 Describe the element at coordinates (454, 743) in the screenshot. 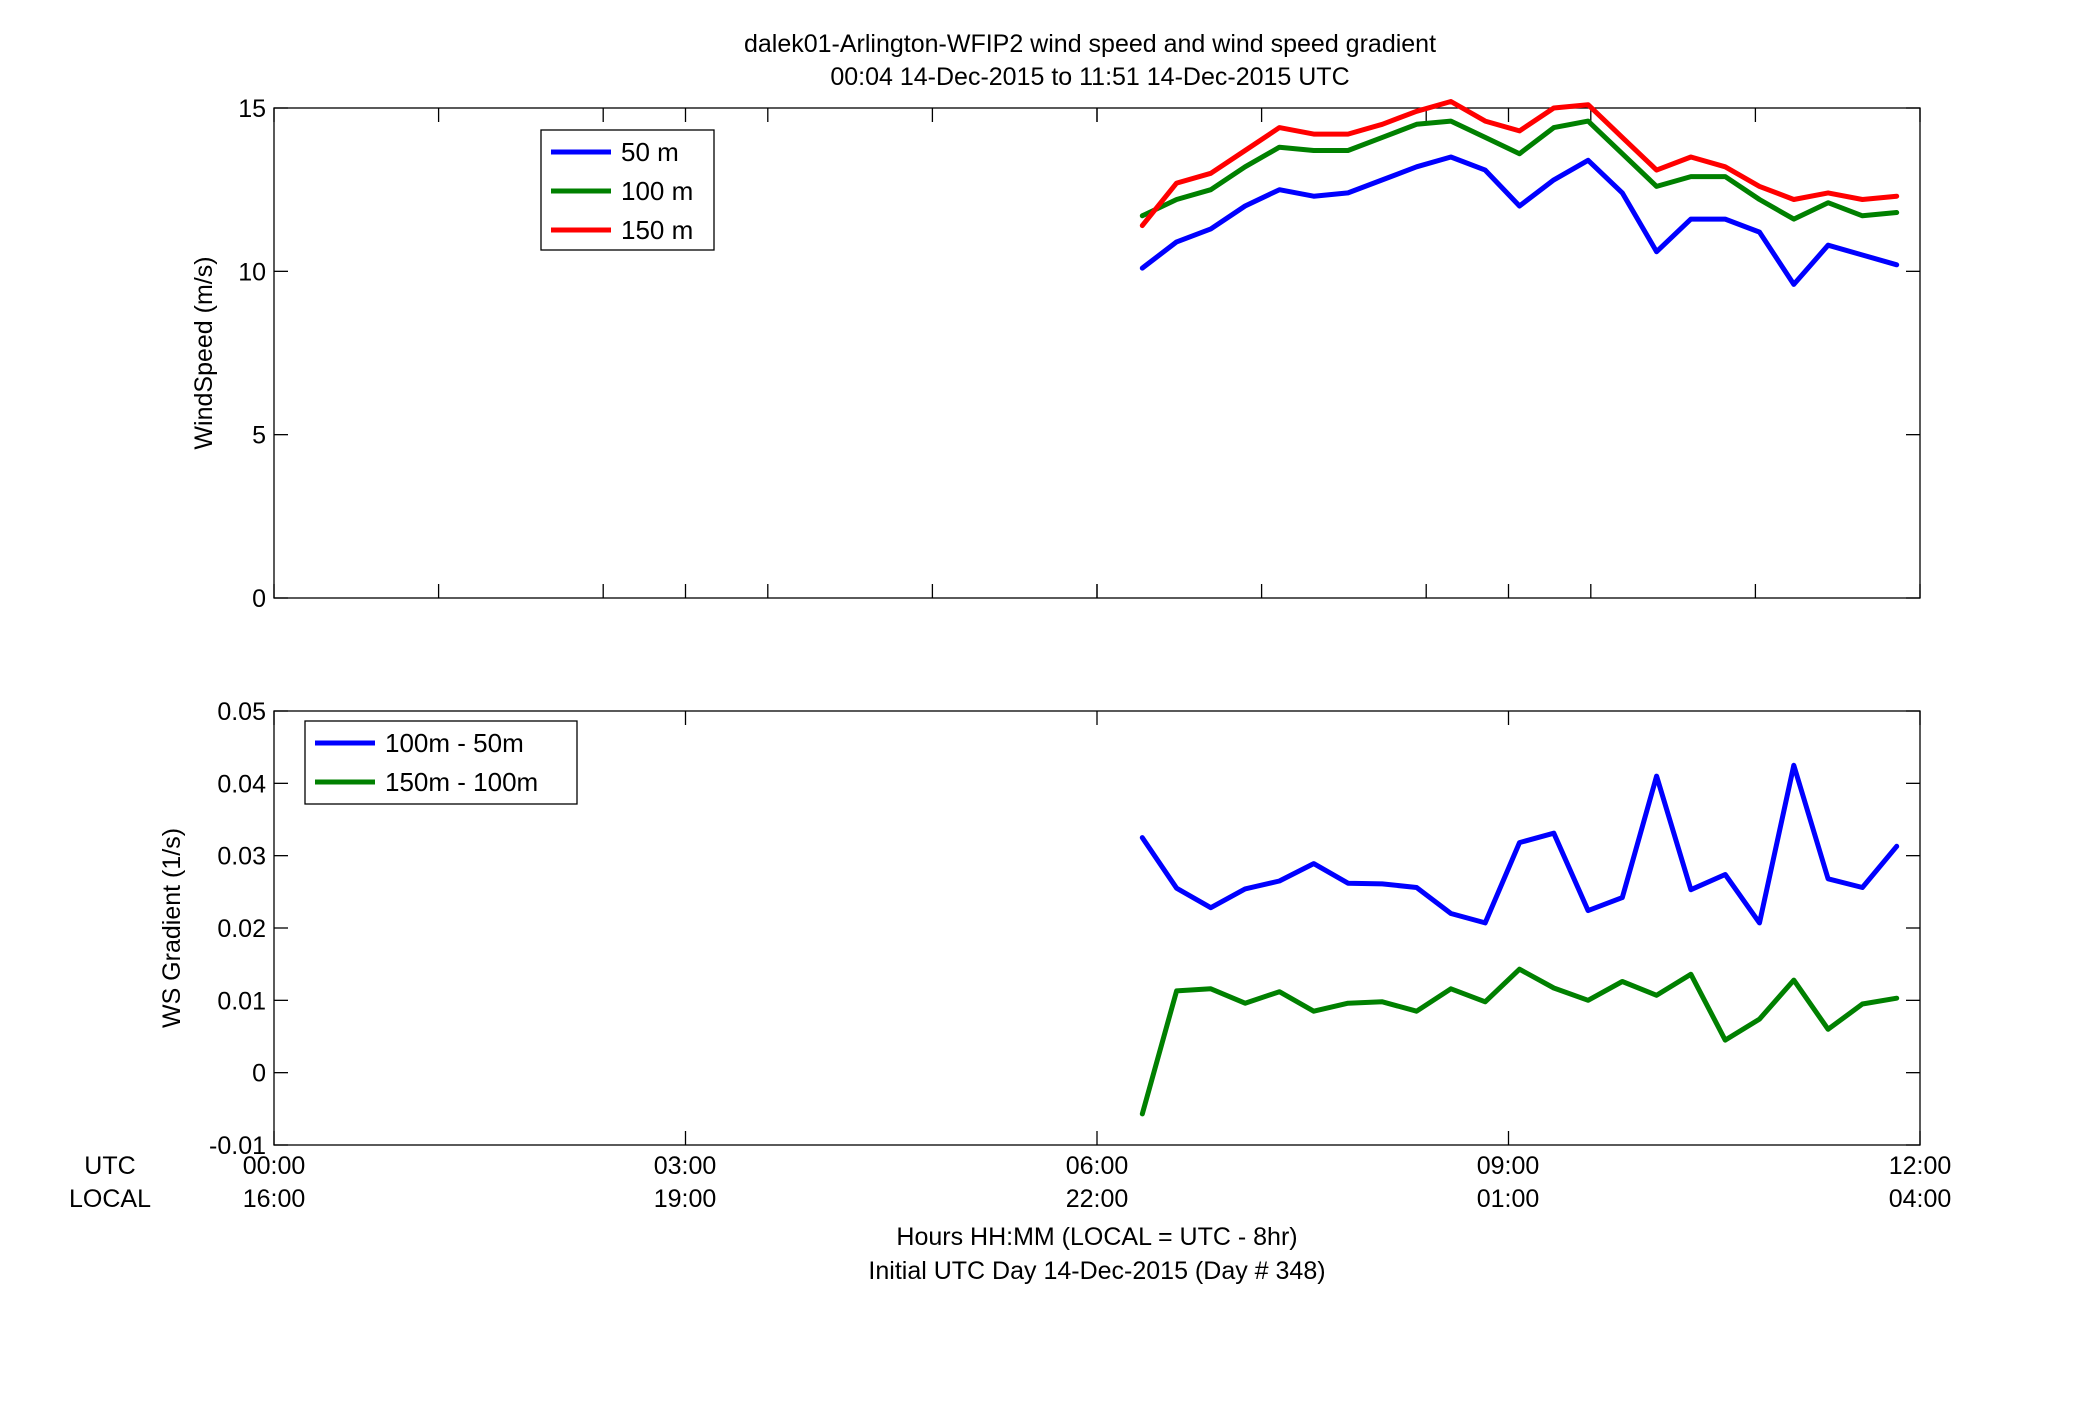

I see `legend-label: 100m - 50m` at that location.